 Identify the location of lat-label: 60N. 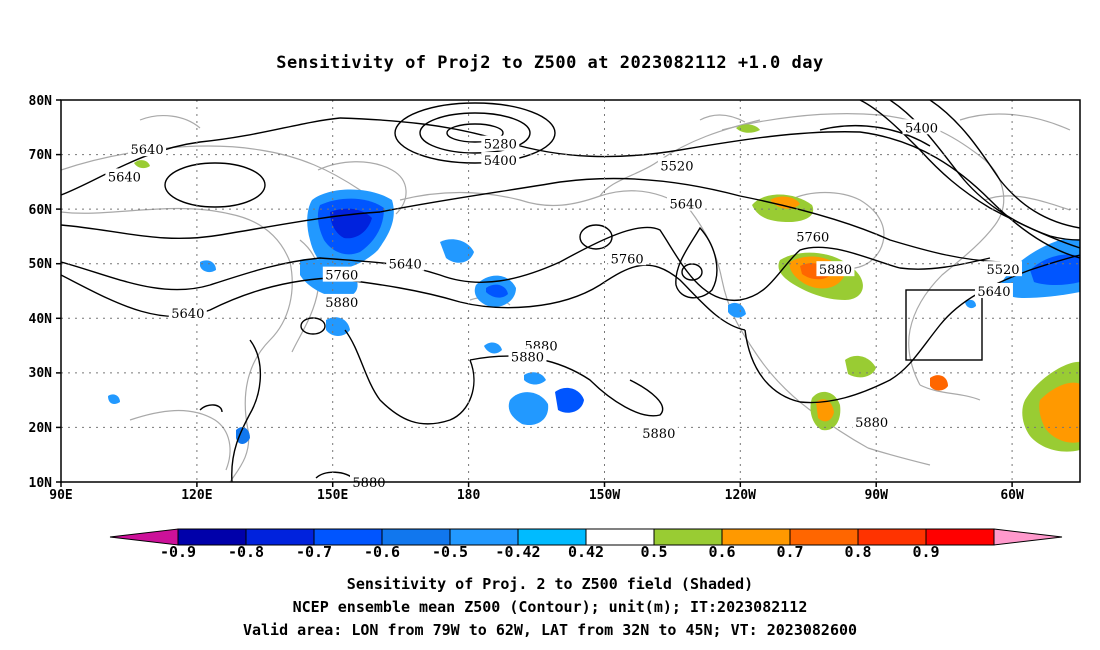
(41, 210).